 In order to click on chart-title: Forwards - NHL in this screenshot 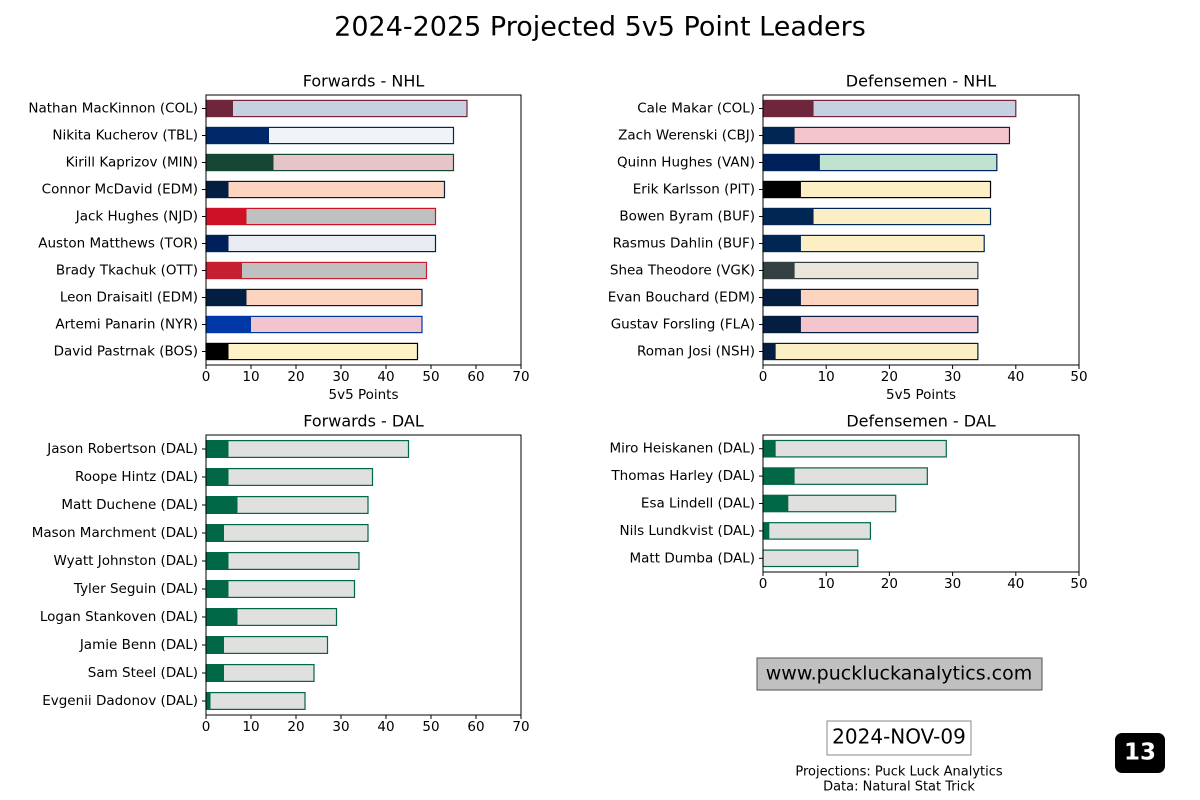, I will do `click(364, 81)`.